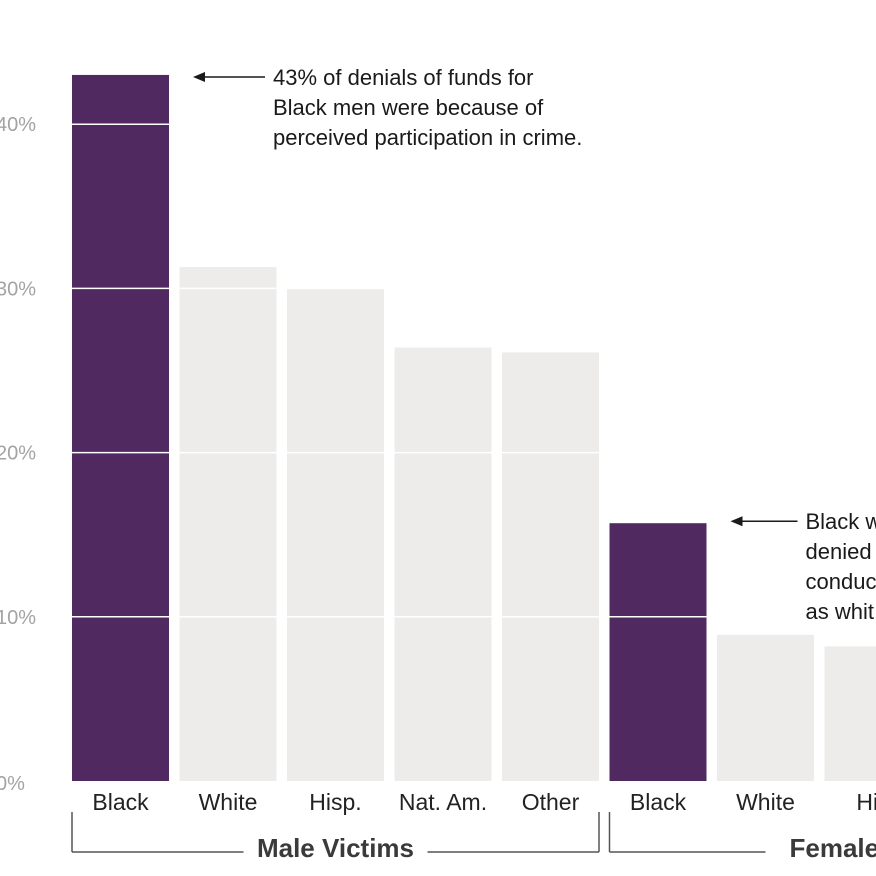 Image resolution: width=876 pixels, height=876 pixels. Describe the element at coordinates (18, 618) in the screenshot. I see `y-tick-label: 10%` at that location.